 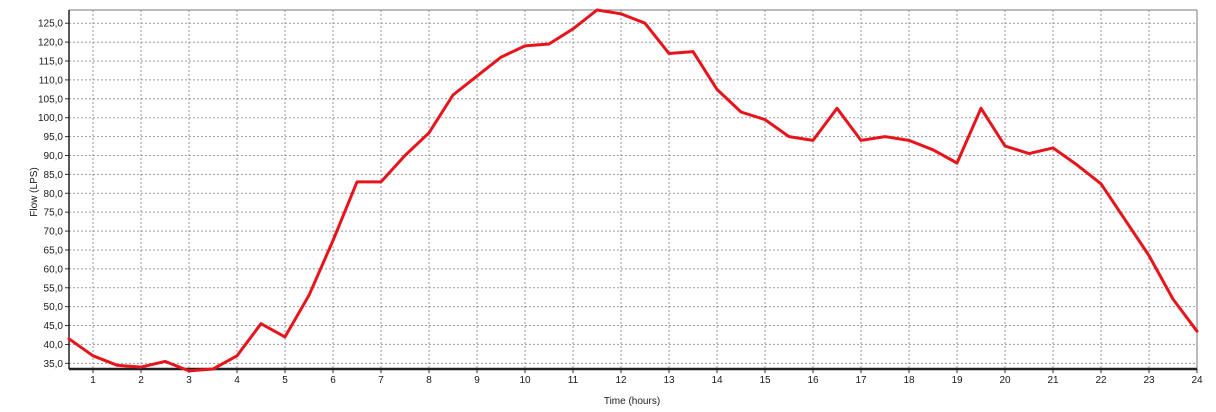 I want to click on y-tick-label: 40,0, so click(x=54, y=345).